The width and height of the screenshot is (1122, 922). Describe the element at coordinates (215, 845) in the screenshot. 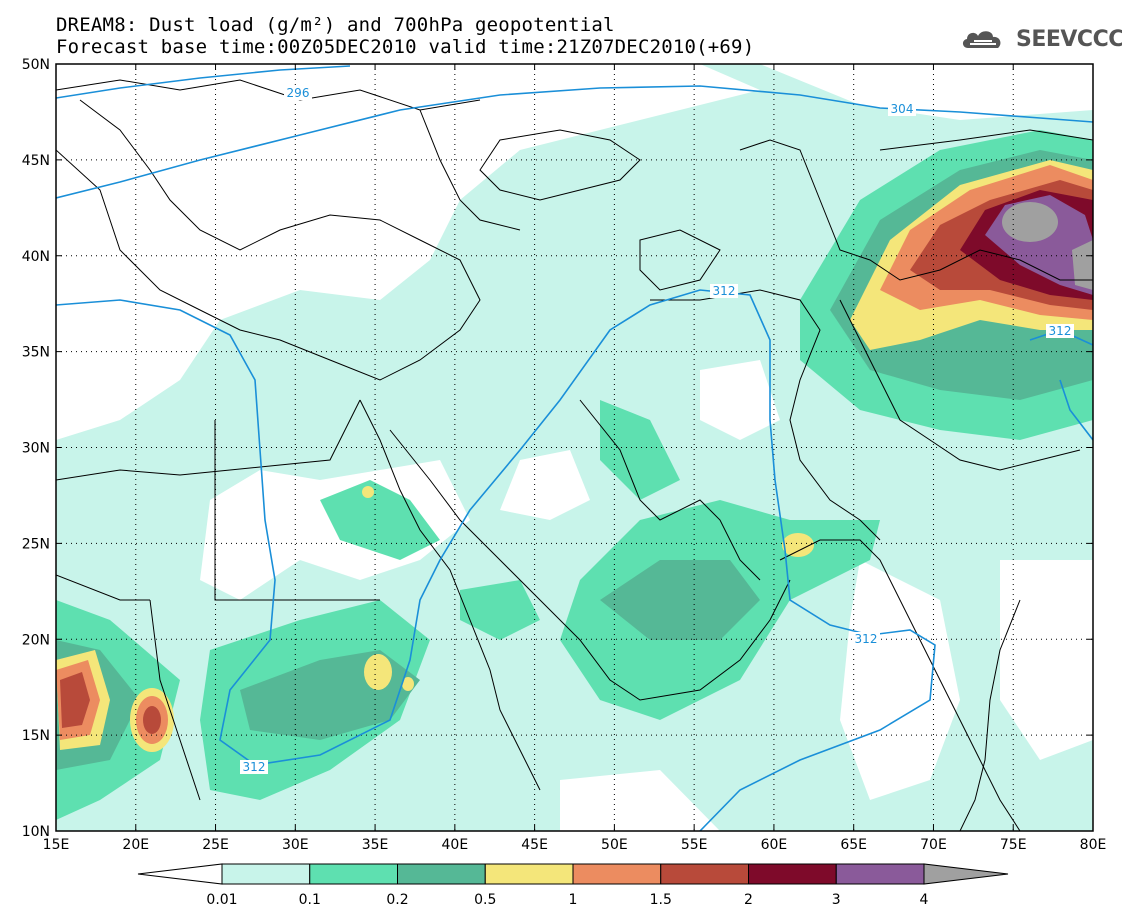

I see `lon-tick-label: 25E` at that location.